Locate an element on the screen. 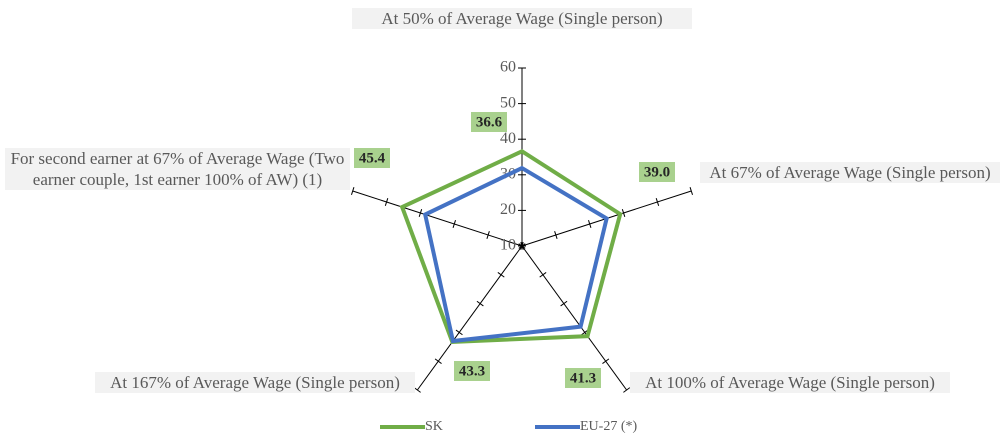 The width and height of the screenshot is (1005, 434). y-tick-label: 60 is located at coordinates (508, 67).